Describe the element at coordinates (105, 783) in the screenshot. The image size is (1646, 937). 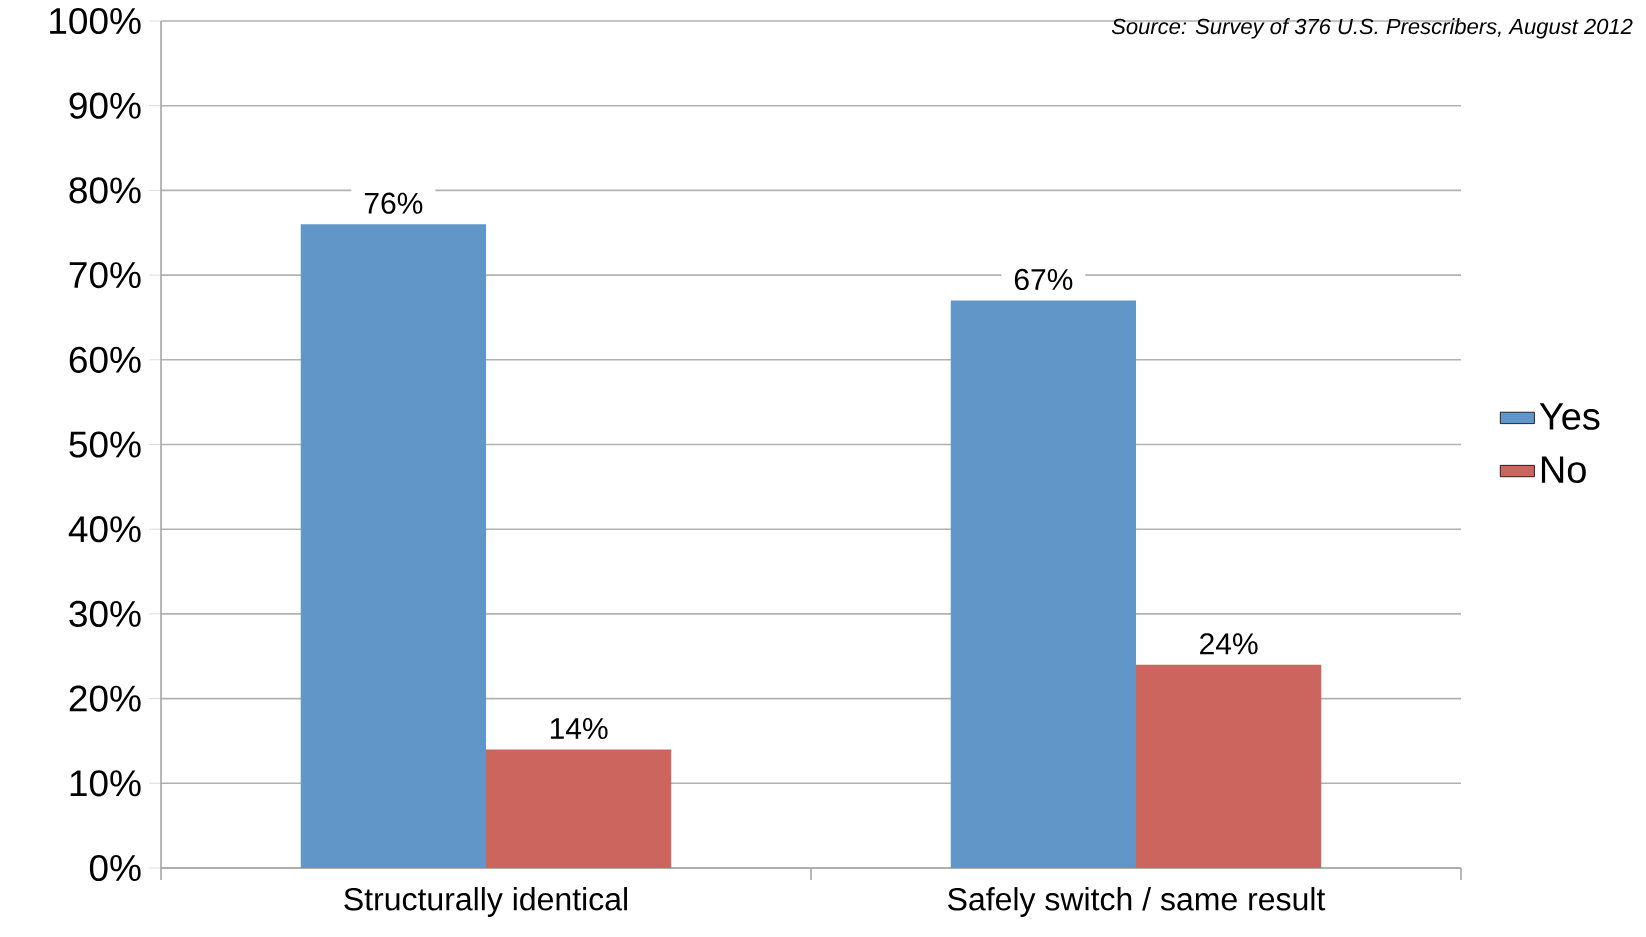
I see `y-tick-label: 10%` at that location.